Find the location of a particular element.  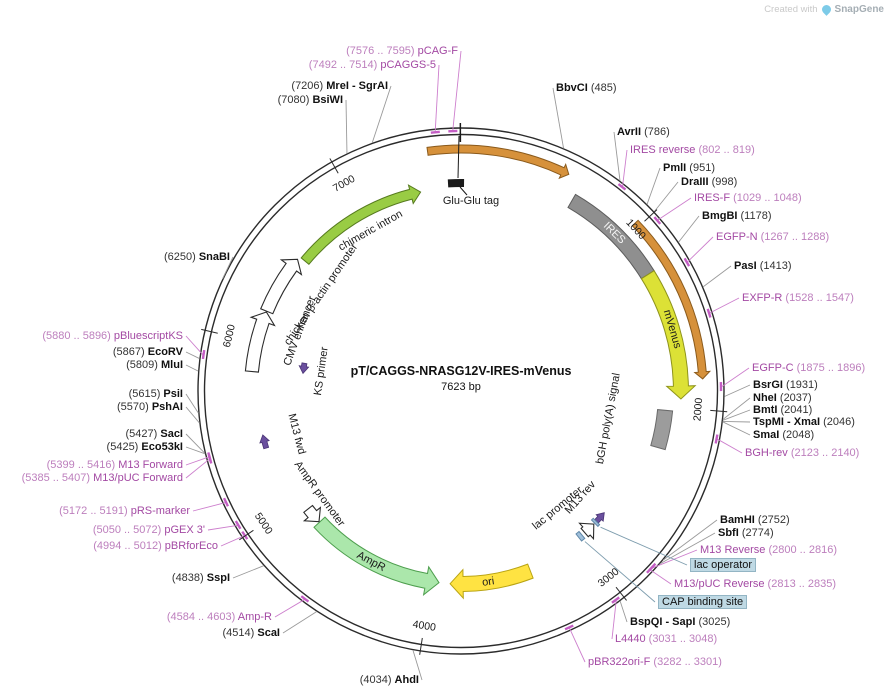

feature-label-ori: ori is located at coordinates (488, 582).